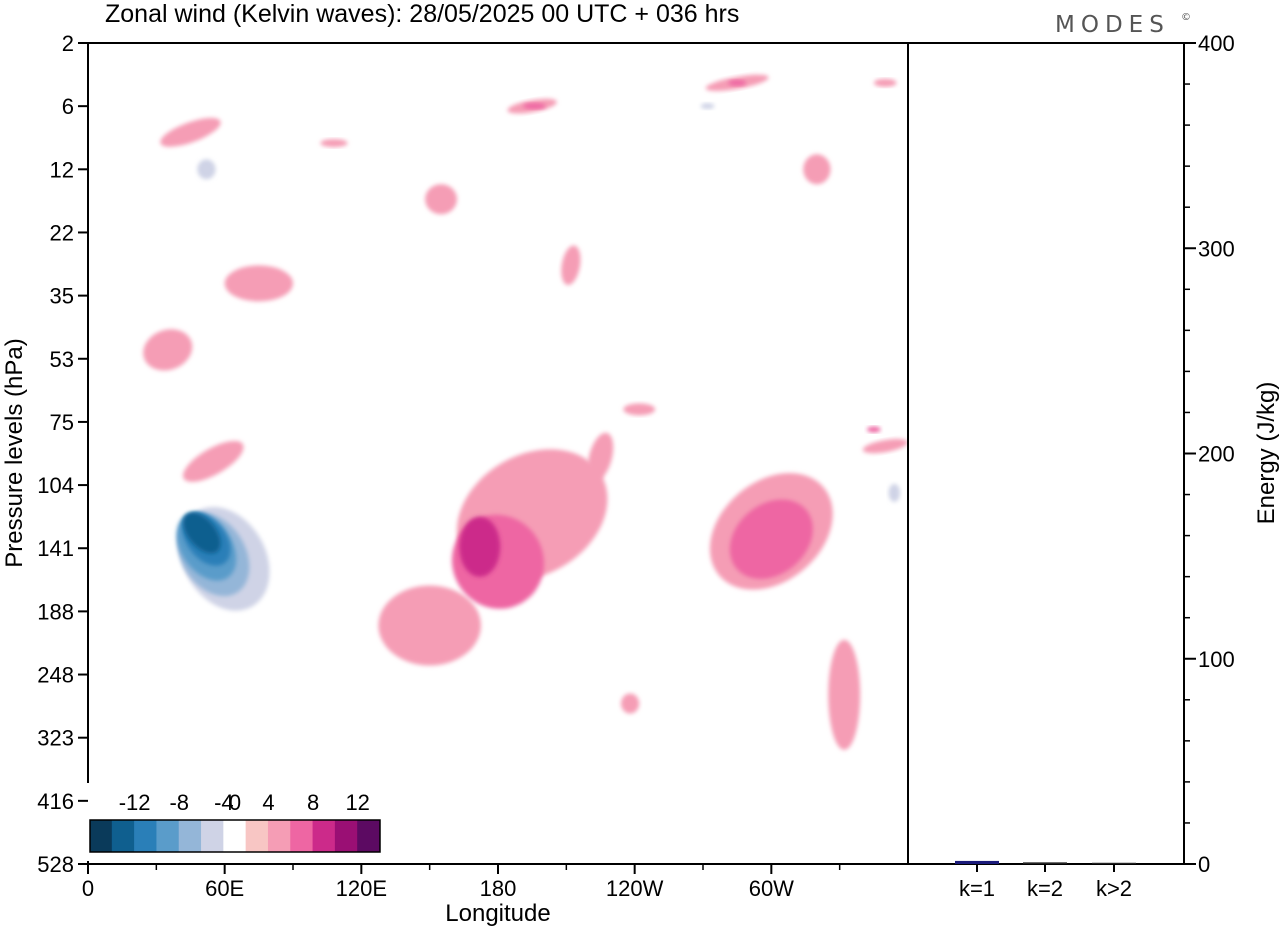 This screenshot has height=930, width=1280. I want to click on y-tick-label: 53, so click(62, 359).